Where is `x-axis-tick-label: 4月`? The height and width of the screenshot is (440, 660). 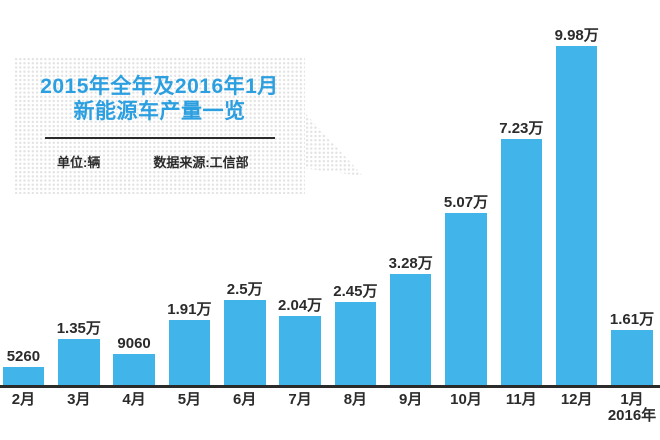 x-axis-tick-label: 4月 is located at coordinates (134, 399).